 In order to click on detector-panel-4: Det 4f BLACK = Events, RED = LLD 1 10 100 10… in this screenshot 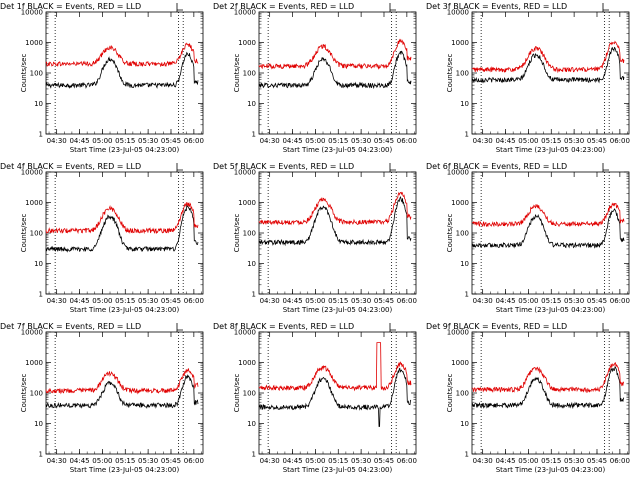, I will do `click(106, 240)`.